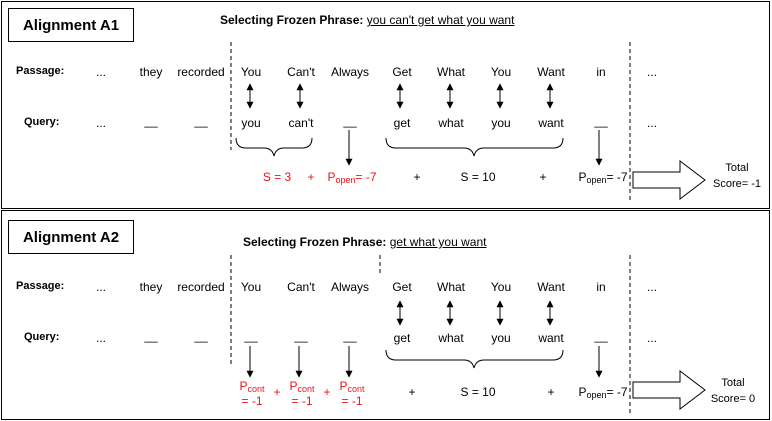 The image size is (772, 421). What do you see at coordinates (352, 177) in the screenshot?
I see `a1-penalty-open-1: Popen= -7` at bounding box center [352, 177].